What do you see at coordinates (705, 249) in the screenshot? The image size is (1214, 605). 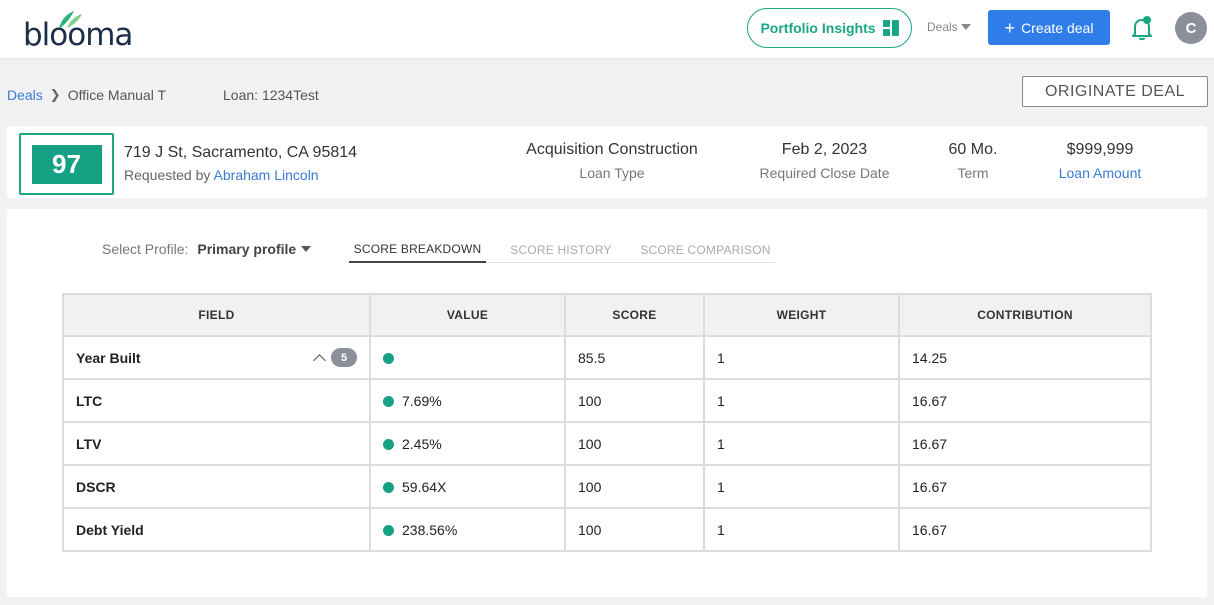 I see `tab-score-comparison: SCORE COMPARISON` at bounding box center [705, 249].